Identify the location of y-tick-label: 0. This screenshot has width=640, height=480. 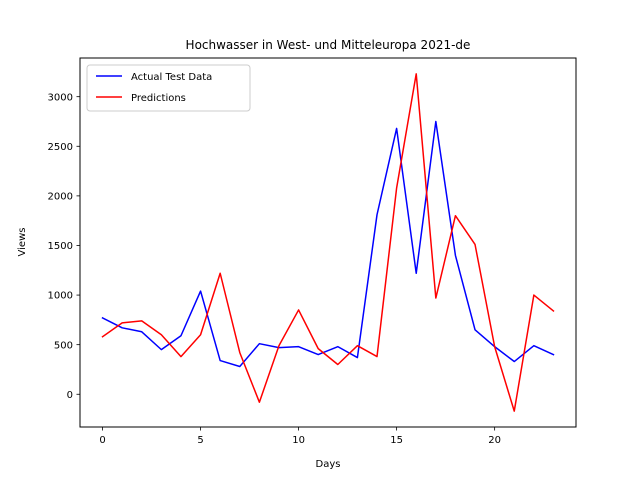
(70, 395).